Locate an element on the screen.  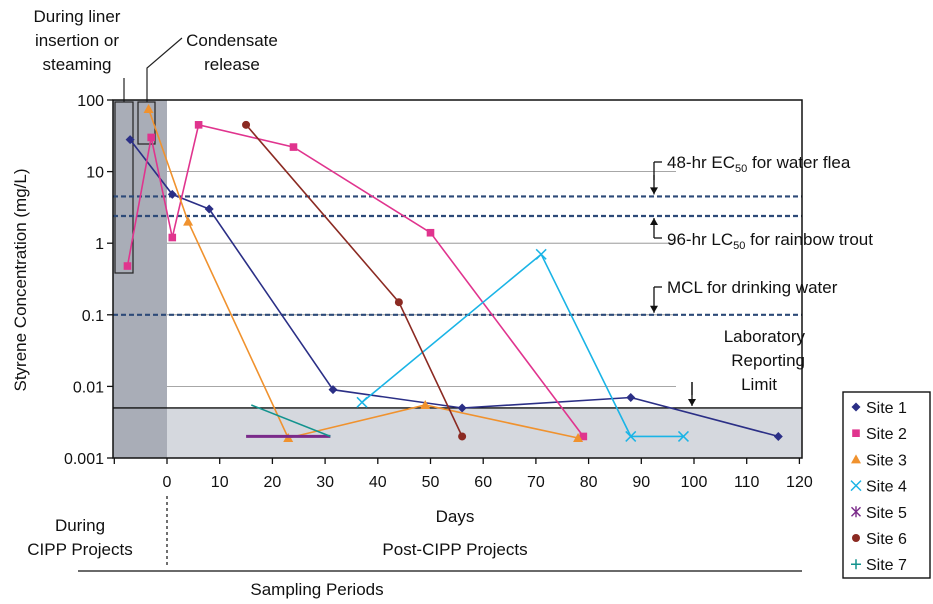
x-tick-label-9: 90 is located at coordinates (641, 482).